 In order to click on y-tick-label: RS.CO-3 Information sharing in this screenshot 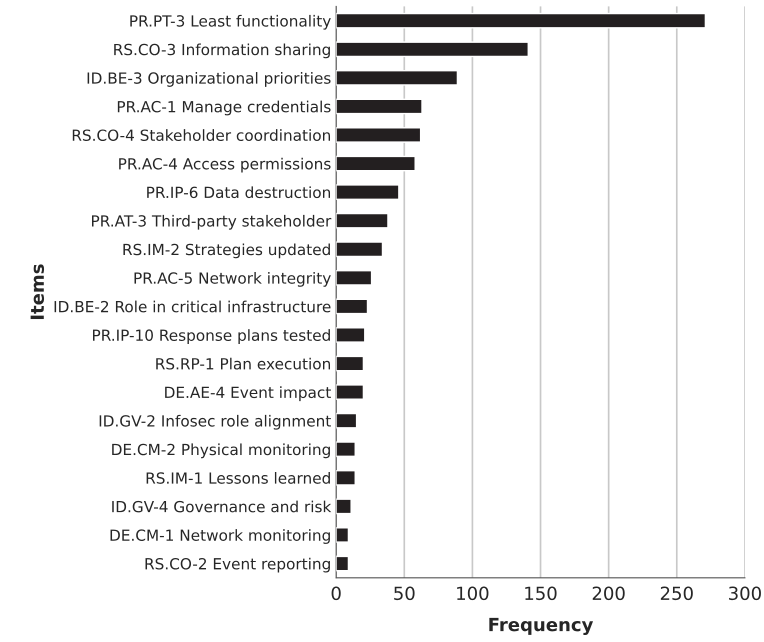, I will do `click(222, 50)`.